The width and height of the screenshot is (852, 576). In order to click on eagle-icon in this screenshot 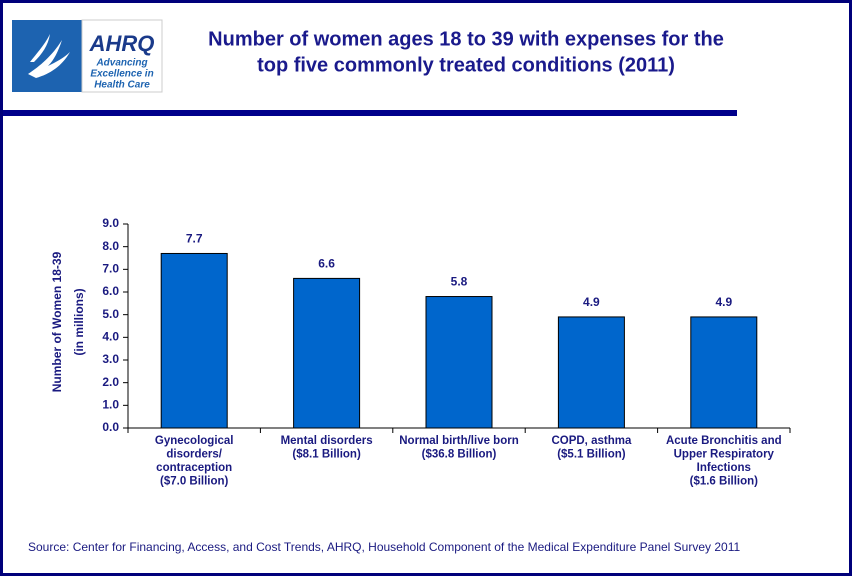, I will do `click(49, 59)`.